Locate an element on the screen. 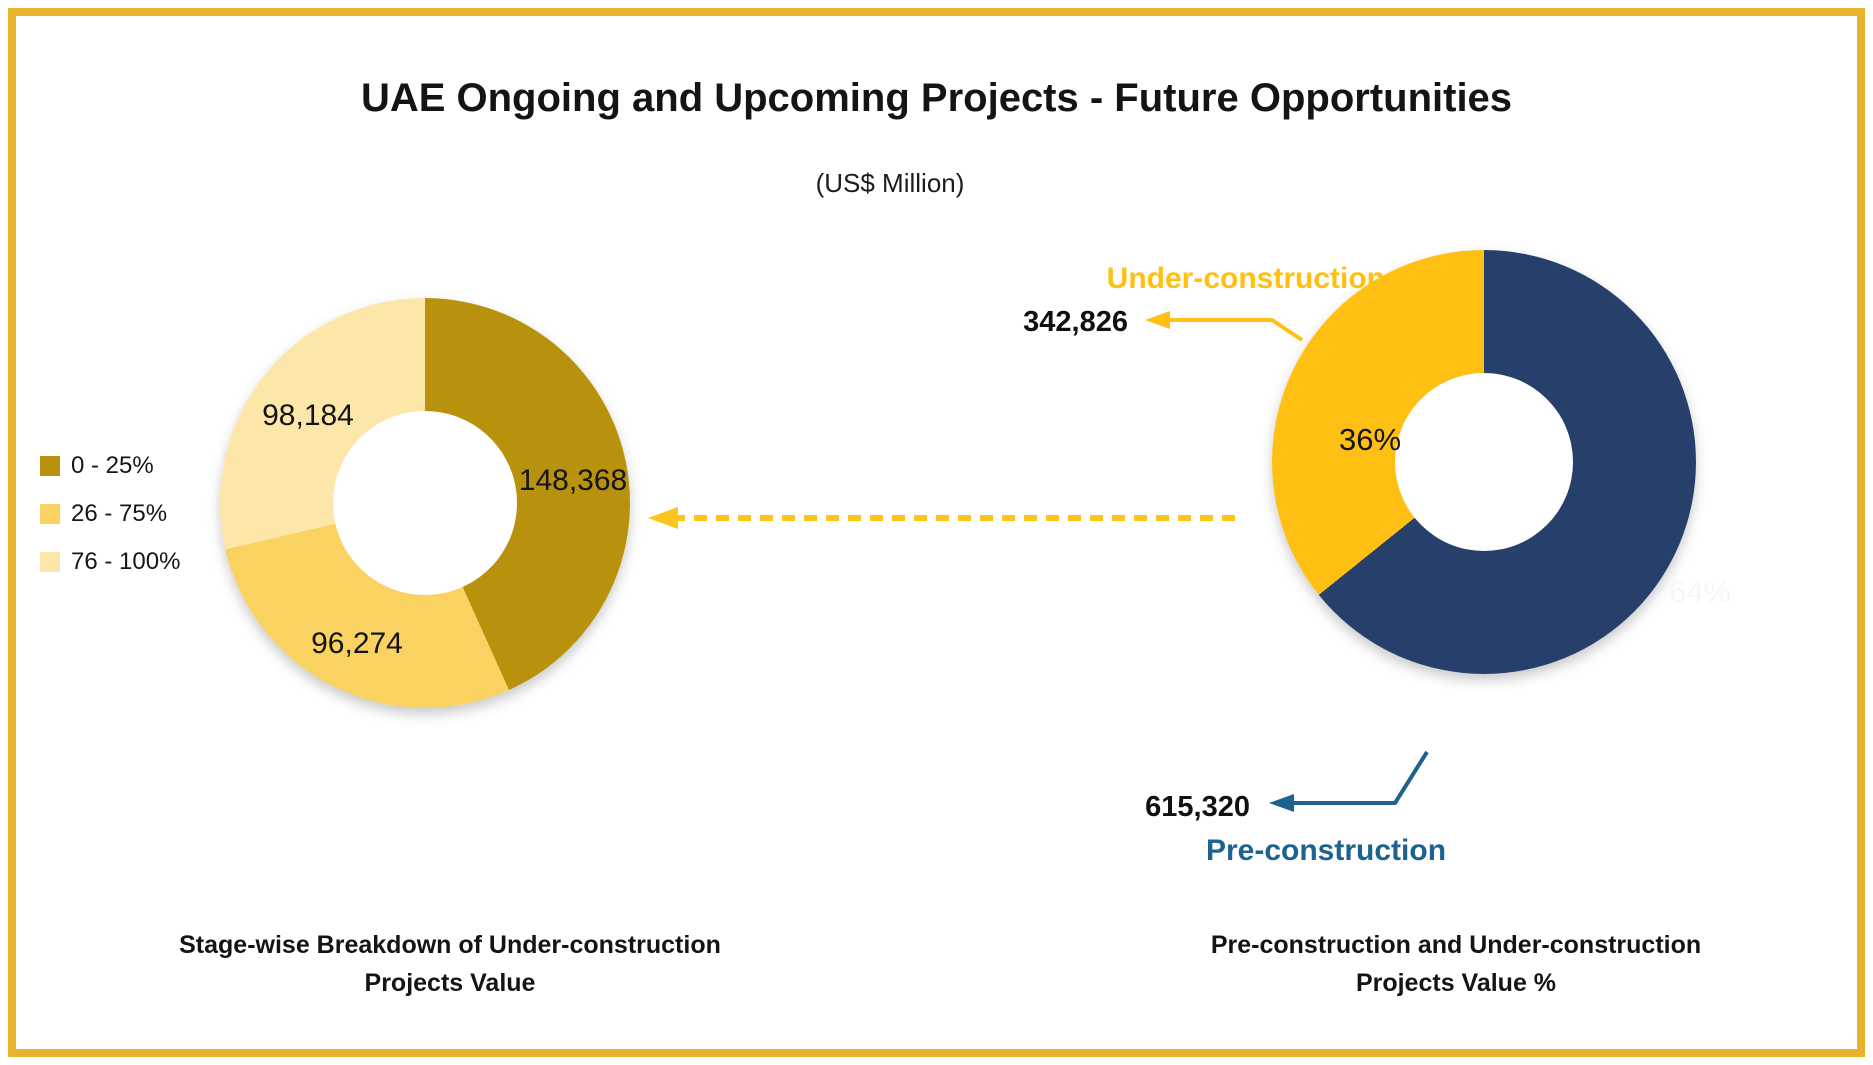 The height and width of the screenshot is (1065, 1873). under-construction-percent-label: 36% is located at coordinates (1370, 439).